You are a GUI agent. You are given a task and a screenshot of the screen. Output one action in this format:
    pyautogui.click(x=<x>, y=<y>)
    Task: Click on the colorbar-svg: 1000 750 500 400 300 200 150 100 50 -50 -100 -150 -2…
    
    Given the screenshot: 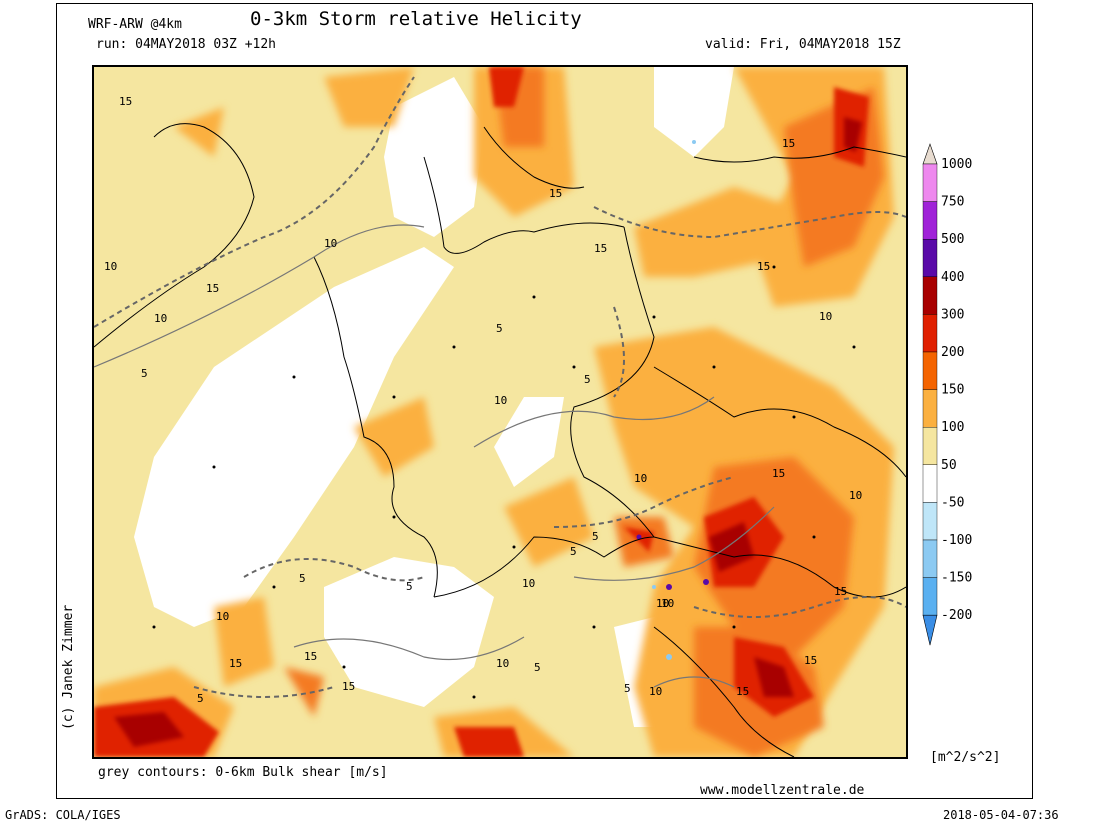 What is the action you would take?
    pyautogui.click(x=947, y=394)
    